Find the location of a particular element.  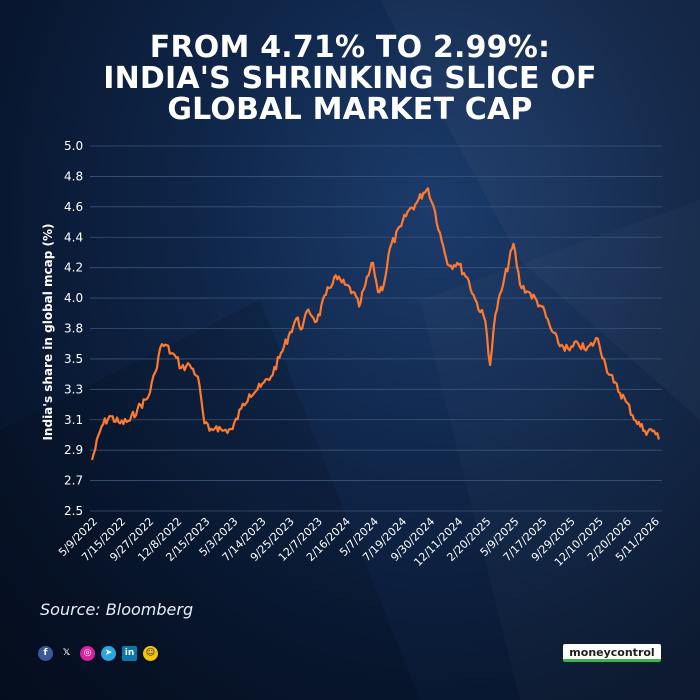

y-tick-label: 2.7 is located at coordinates (73, 481).